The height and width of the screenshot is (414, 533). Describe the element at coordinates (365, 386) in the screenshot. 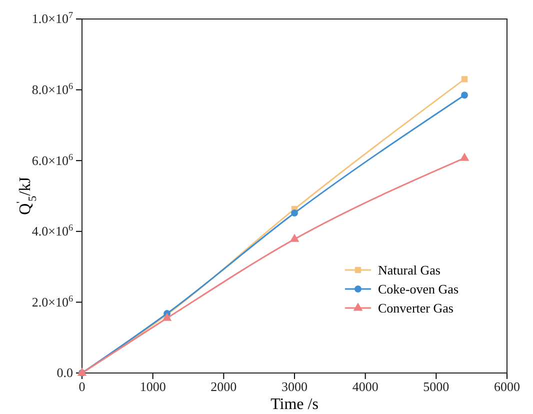

I see `x-tick-label: 4000` at that location.